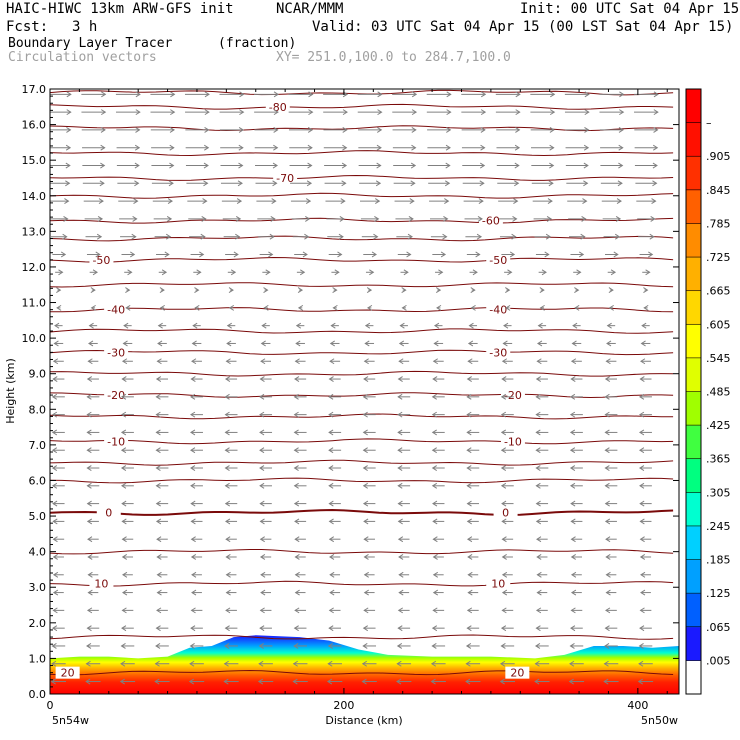 This screenshot has width=740, height=740. Describe the element at coordinates (116, 441) in the screenshot. I see `contour-label: -10` at that location.